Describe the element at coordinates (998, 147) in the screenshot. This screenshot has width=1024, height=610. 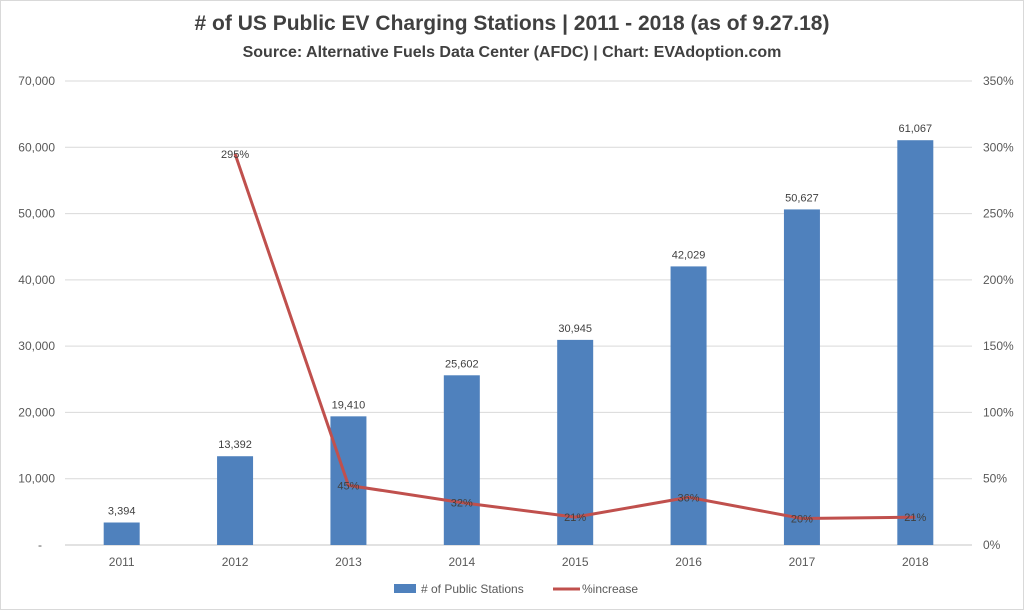
I see `right-tick-label: 300%` at that location.